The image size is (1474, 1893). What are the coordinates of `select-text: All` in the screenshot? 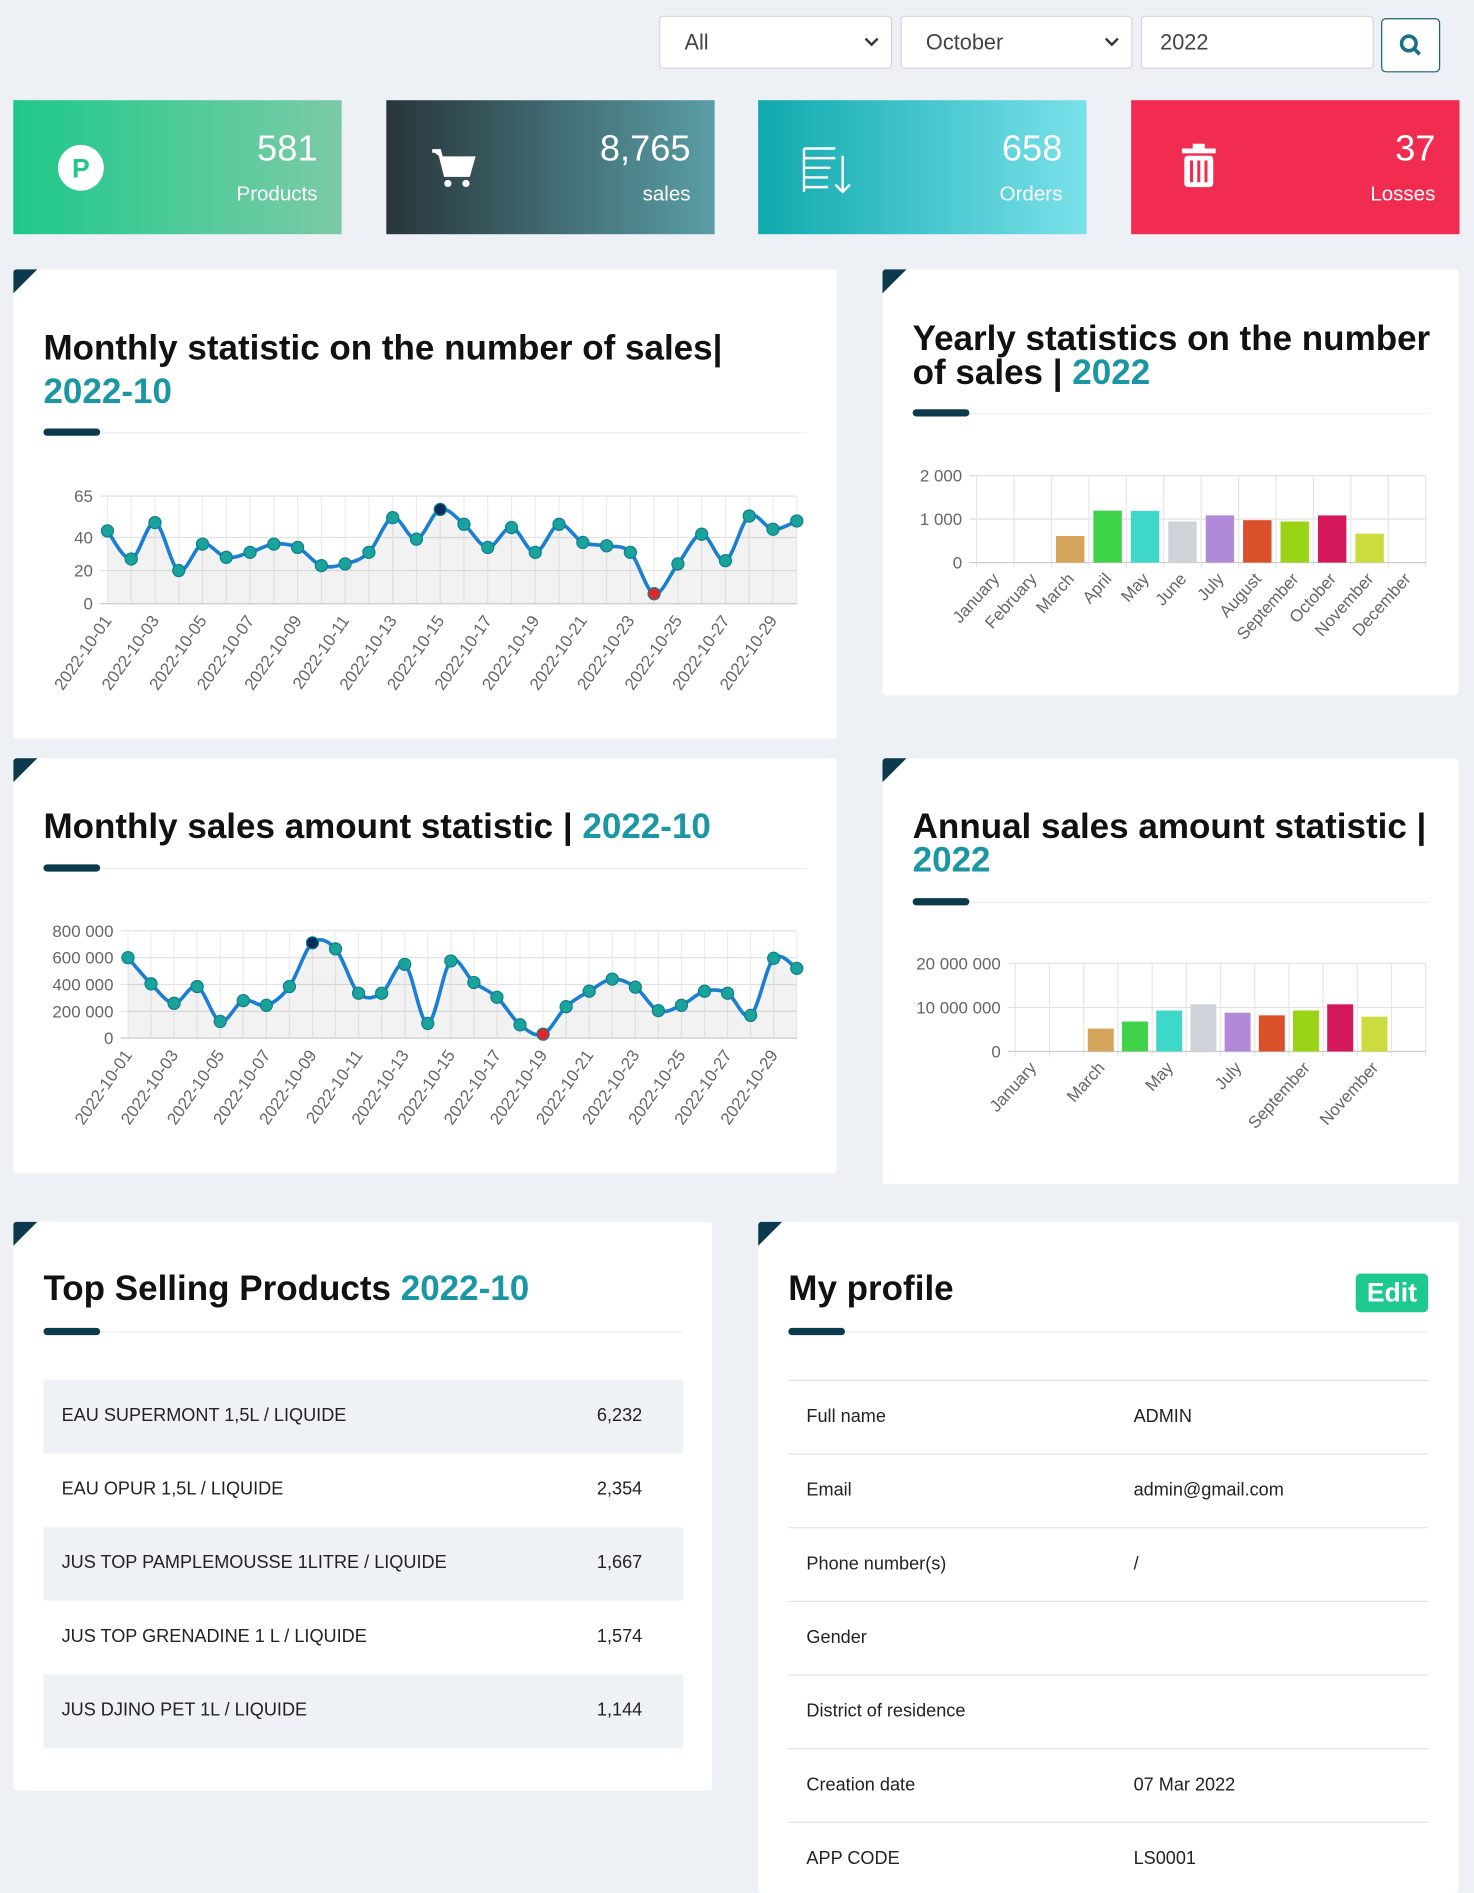 It's located at (696, 42).